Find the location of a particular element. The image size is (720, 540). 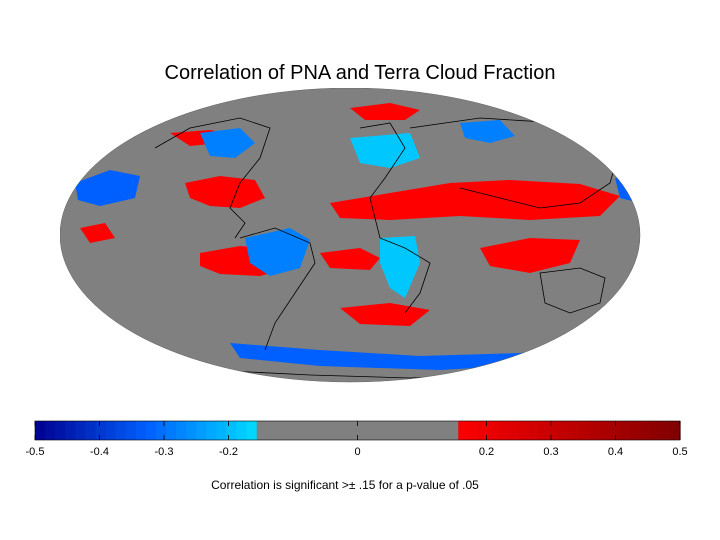

colorbar-tick-label: 0.4 is located at coordinates (615, 452).